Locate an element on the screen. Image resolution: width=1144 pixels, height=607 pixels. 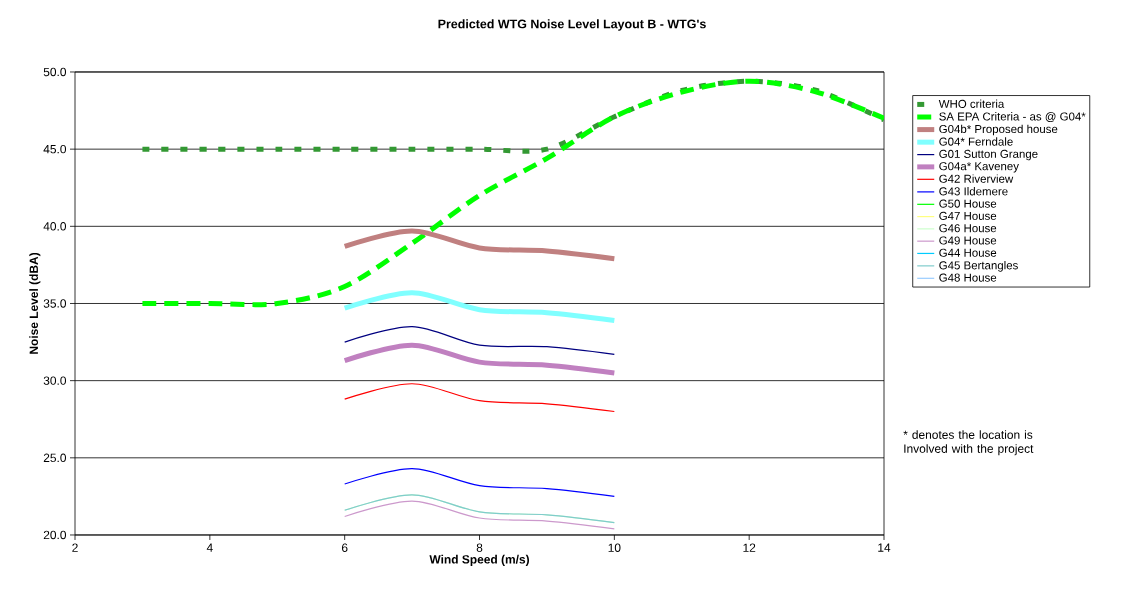
legend-label: G04* Ferndale is located at coordinates (976, 141).